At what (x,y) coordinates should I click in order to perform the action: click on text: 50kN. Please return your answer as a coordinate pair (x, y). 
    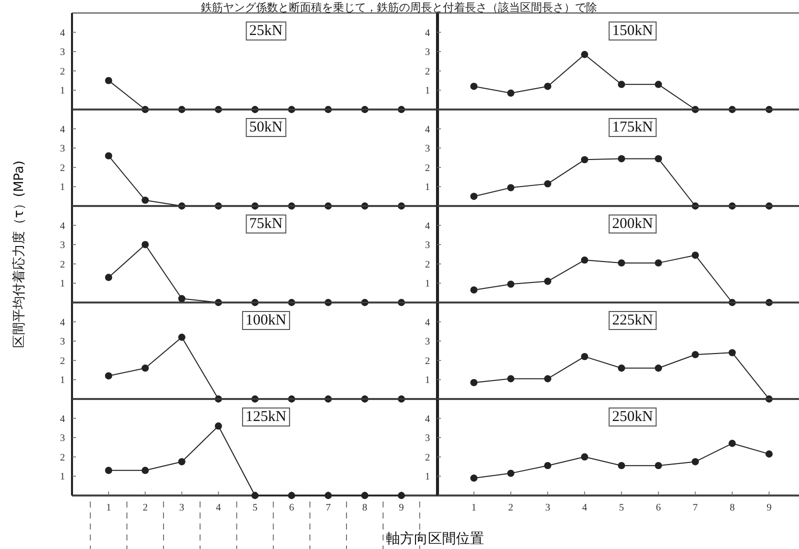
    Looking at the image, I should click on (266, 128).